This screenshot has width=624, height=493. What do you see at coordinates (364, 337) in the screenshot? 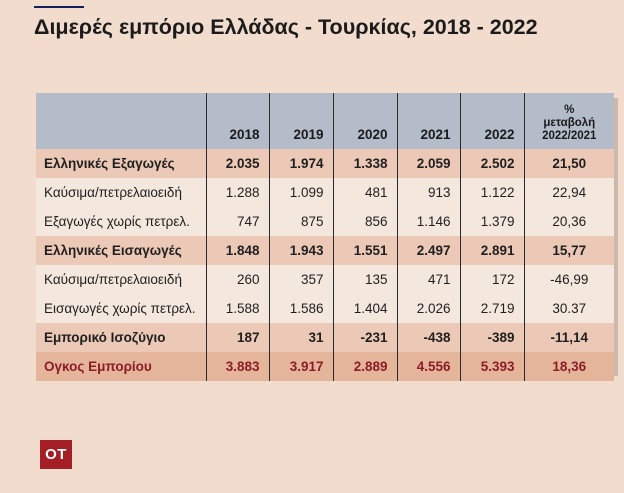
I see `value-cell: -231` at bounding box center [364, 337].